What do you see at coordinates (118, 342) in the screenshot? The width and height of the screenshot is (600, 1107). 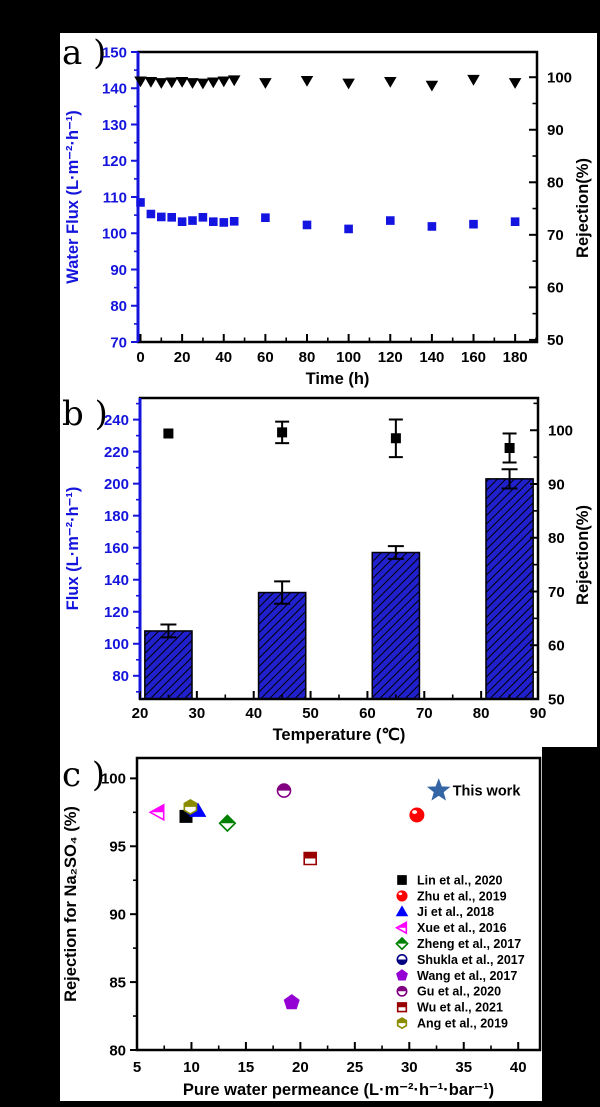 I see `y-tick-label: 70` at bounding box center [118, 342].